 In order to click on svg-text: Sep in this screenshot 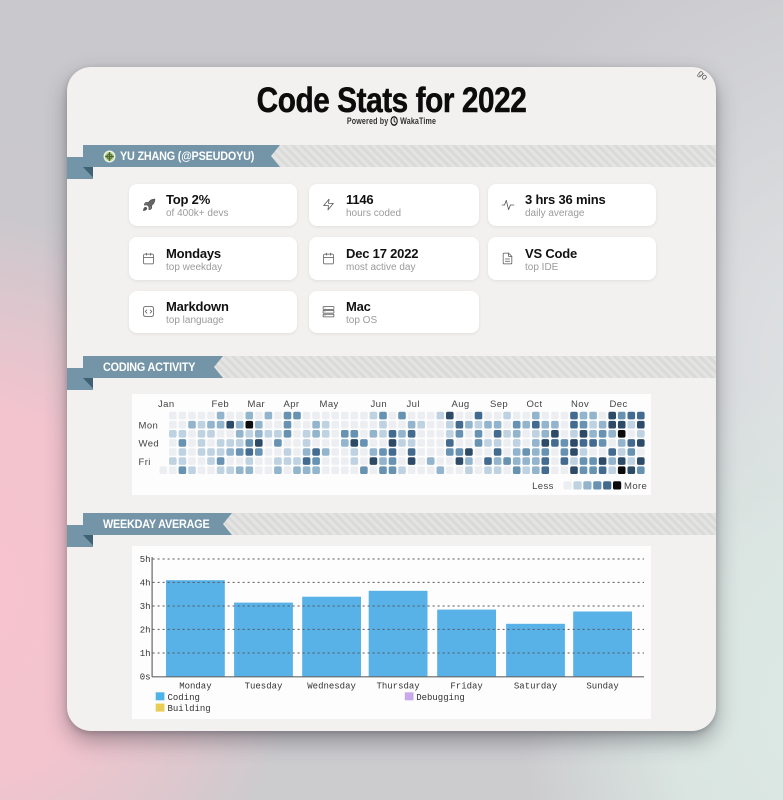, I will do `click(499, 404)`.